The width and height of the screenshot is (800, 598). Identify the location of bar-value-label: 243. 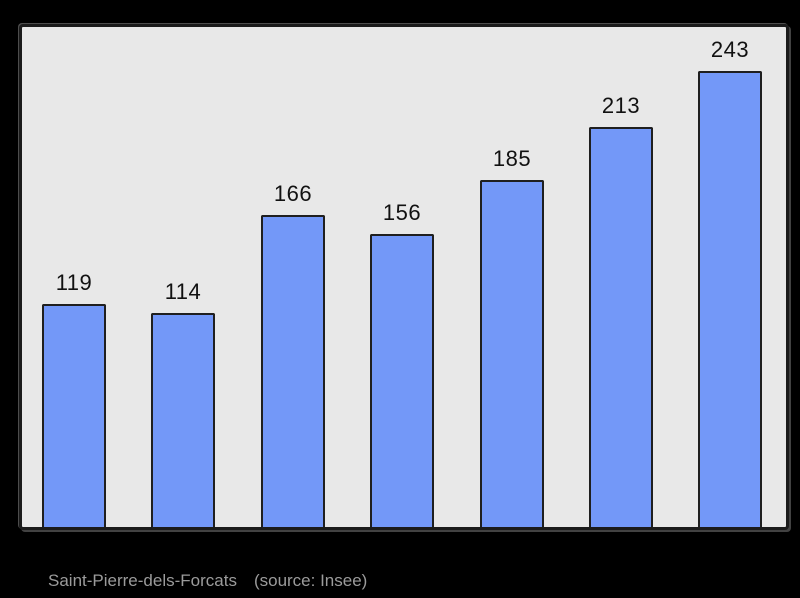
(730, 49).